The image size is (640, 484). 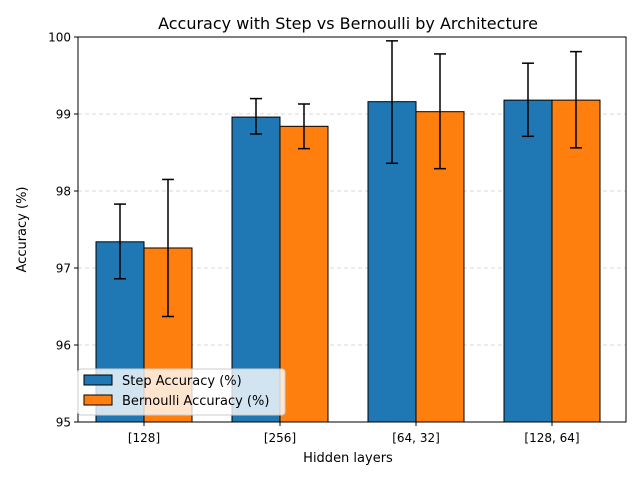 I want to click on y-tick-label: 98, so click(x=63, y=192).